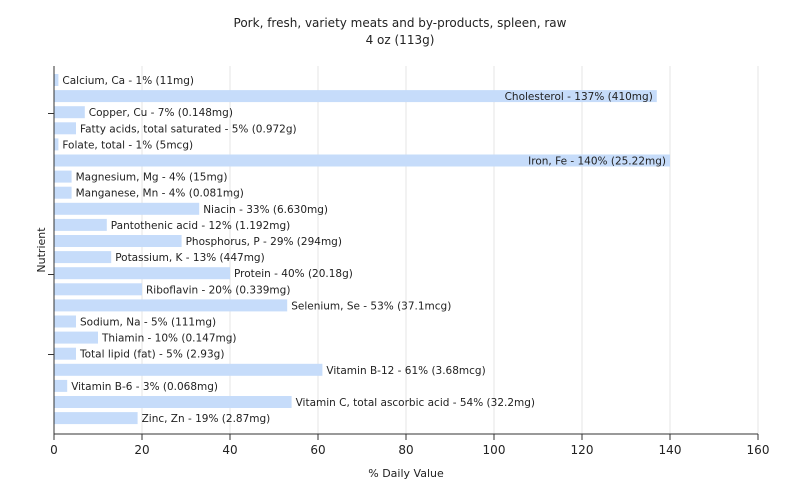 This screenshot has height=500, width=800. What do you see at coordinates (161, 113) in the screenshot?
I see `bar-label: Copper, Cu - 7% (0.148mg)` at bounding box center [161, 113].